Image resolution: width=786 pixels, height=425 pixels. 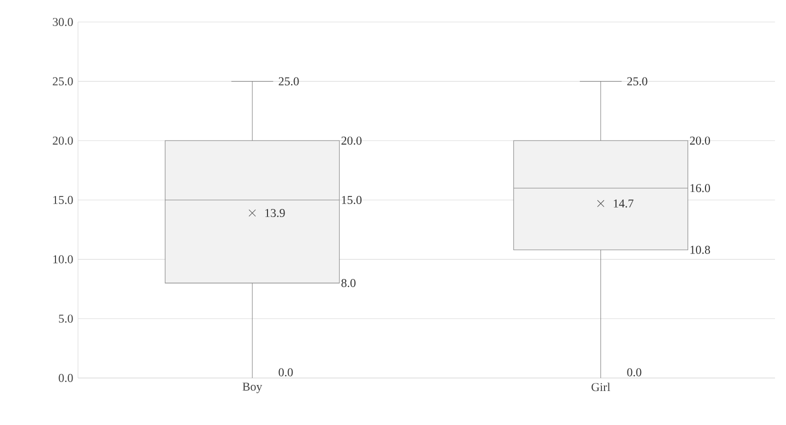 I want to click on y-tick-label: 30.0, so click(x=62, y=22).